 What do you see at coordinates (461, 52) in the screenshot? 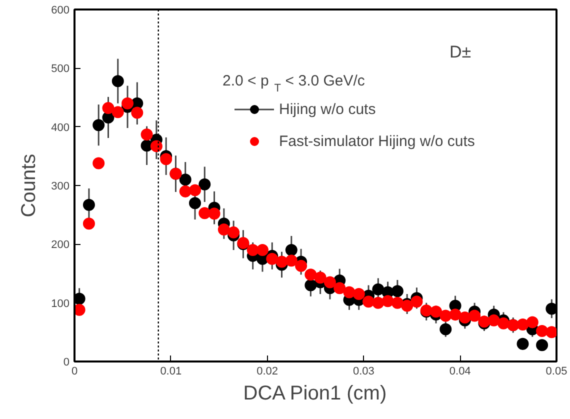
I see `annotation: D±` at bounding box center [461, 52].